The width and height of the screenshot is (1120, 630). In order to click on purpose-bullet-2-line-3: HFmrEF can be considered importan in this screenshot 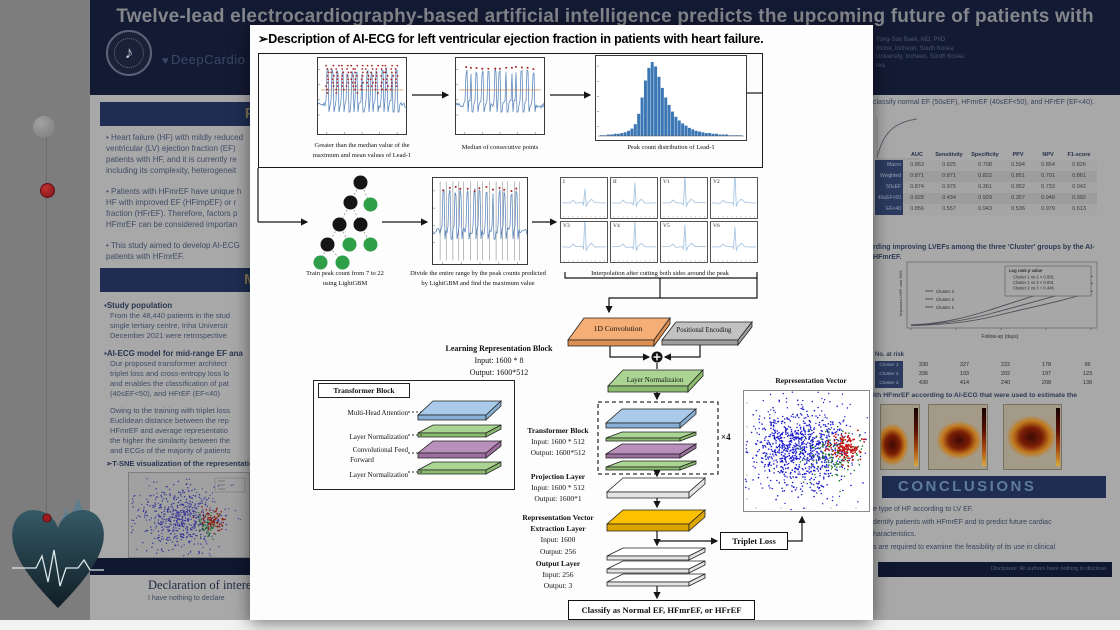, I will do `click(172, 224)`.